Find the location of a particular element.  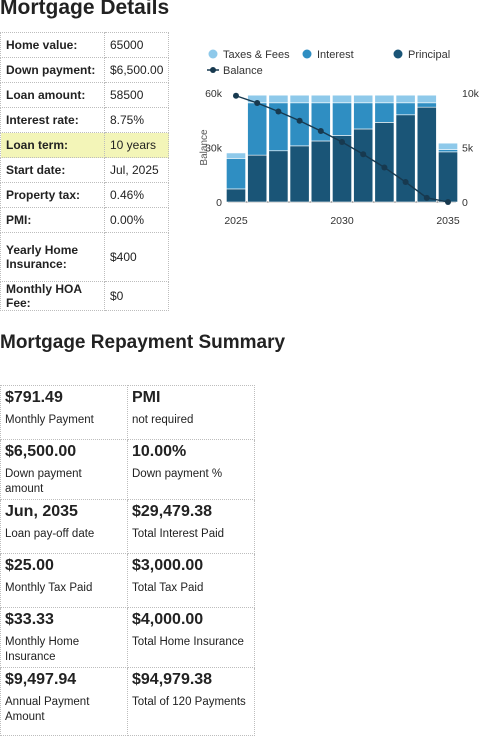

details-label: Down payment: is located at coordinates (52, 70).